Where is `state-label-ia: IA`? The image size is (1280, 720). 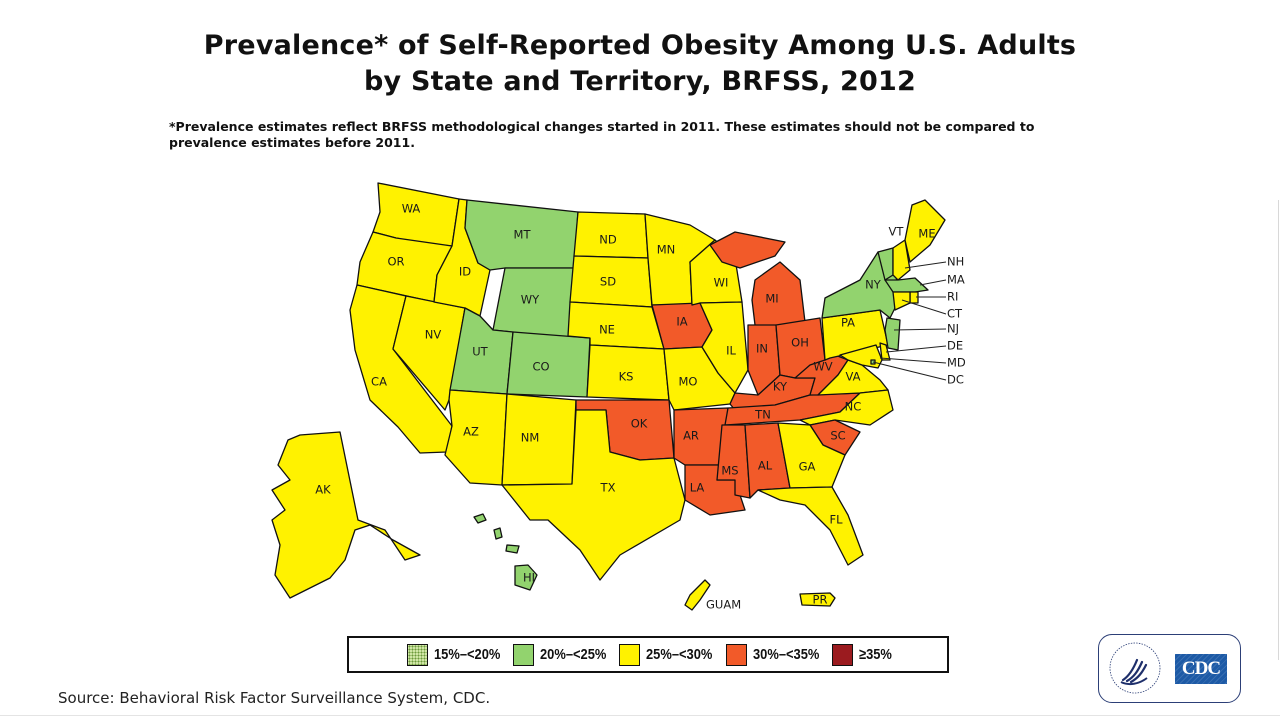 state-label-ia: IA is located at coordinates (681, 322).